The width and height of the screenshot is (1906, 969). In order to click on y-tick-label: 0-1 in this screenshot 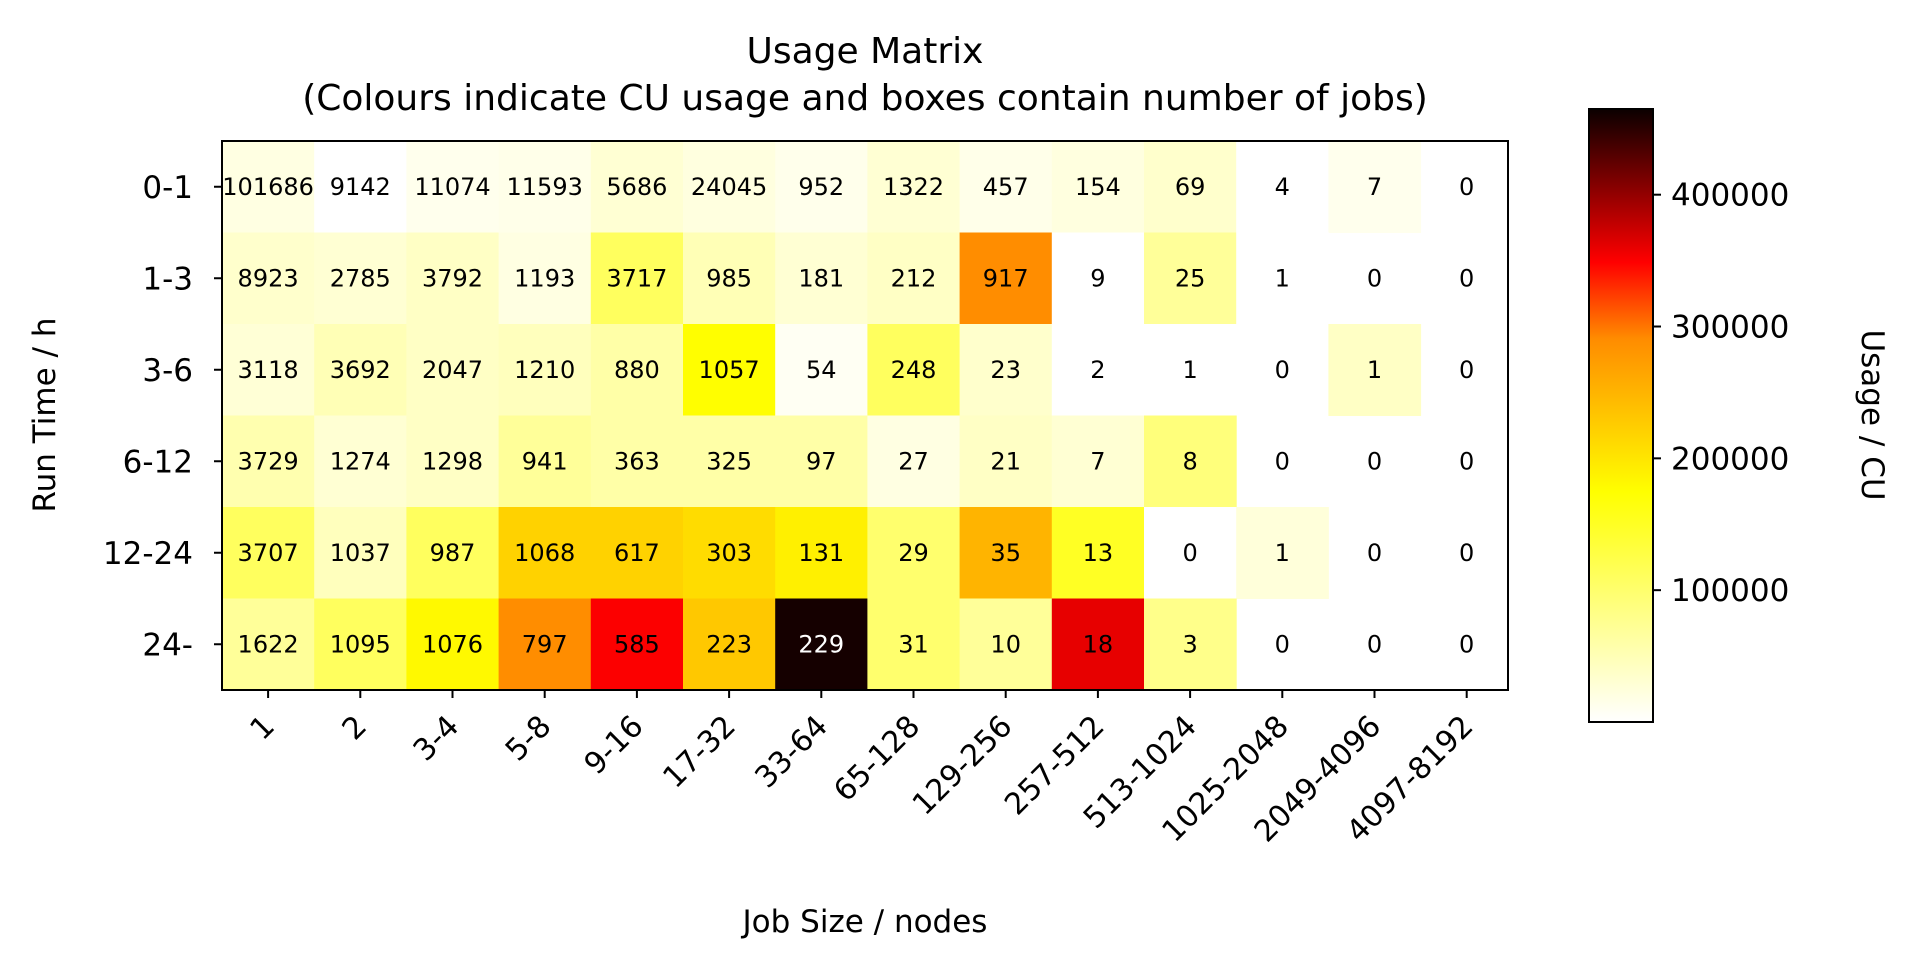, I will do `click(167, 188)`.